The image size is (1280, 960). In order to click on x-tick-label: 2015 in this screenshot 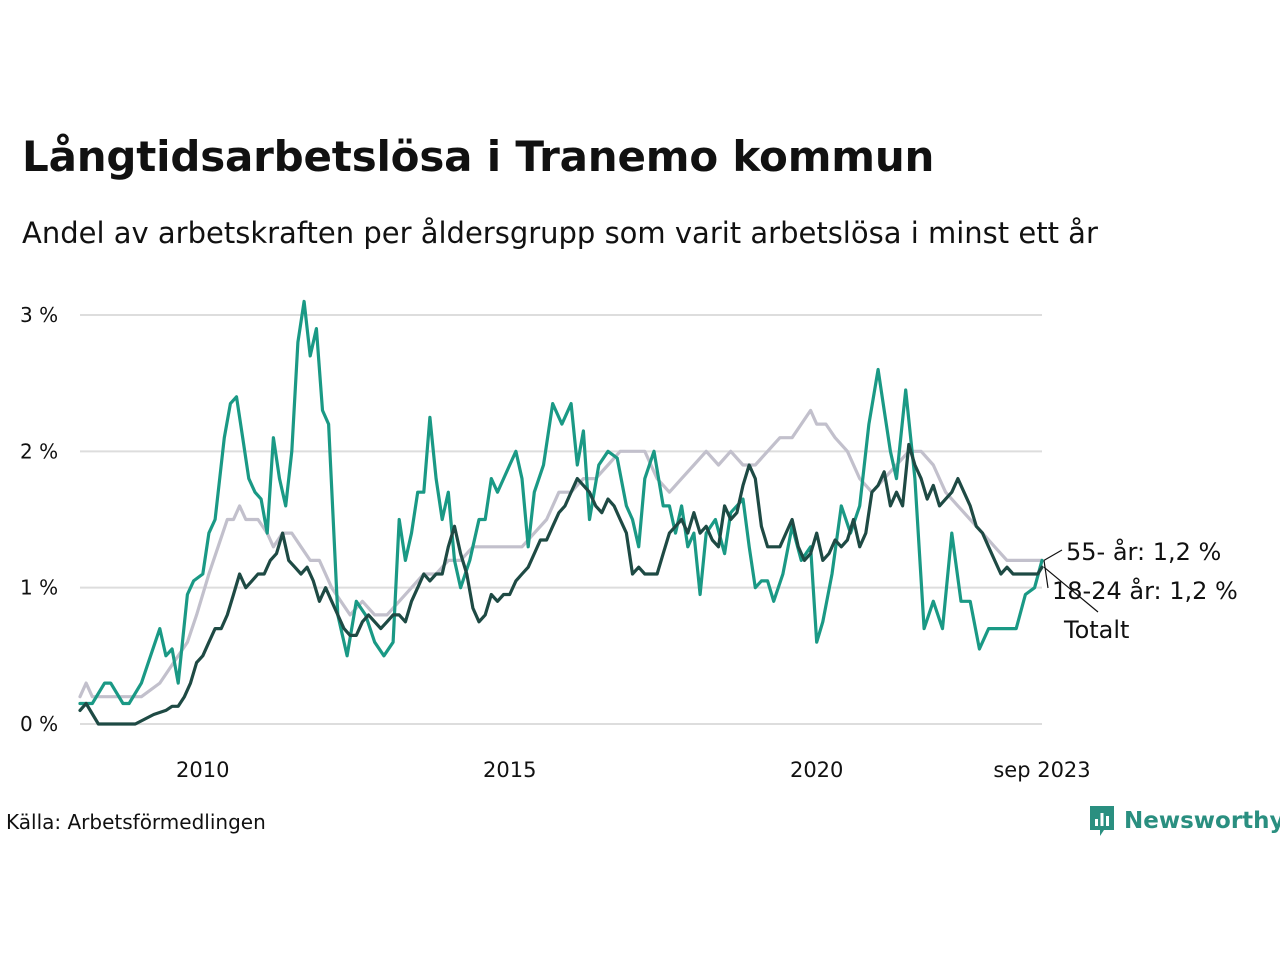, I will do `click(509, 770)`.